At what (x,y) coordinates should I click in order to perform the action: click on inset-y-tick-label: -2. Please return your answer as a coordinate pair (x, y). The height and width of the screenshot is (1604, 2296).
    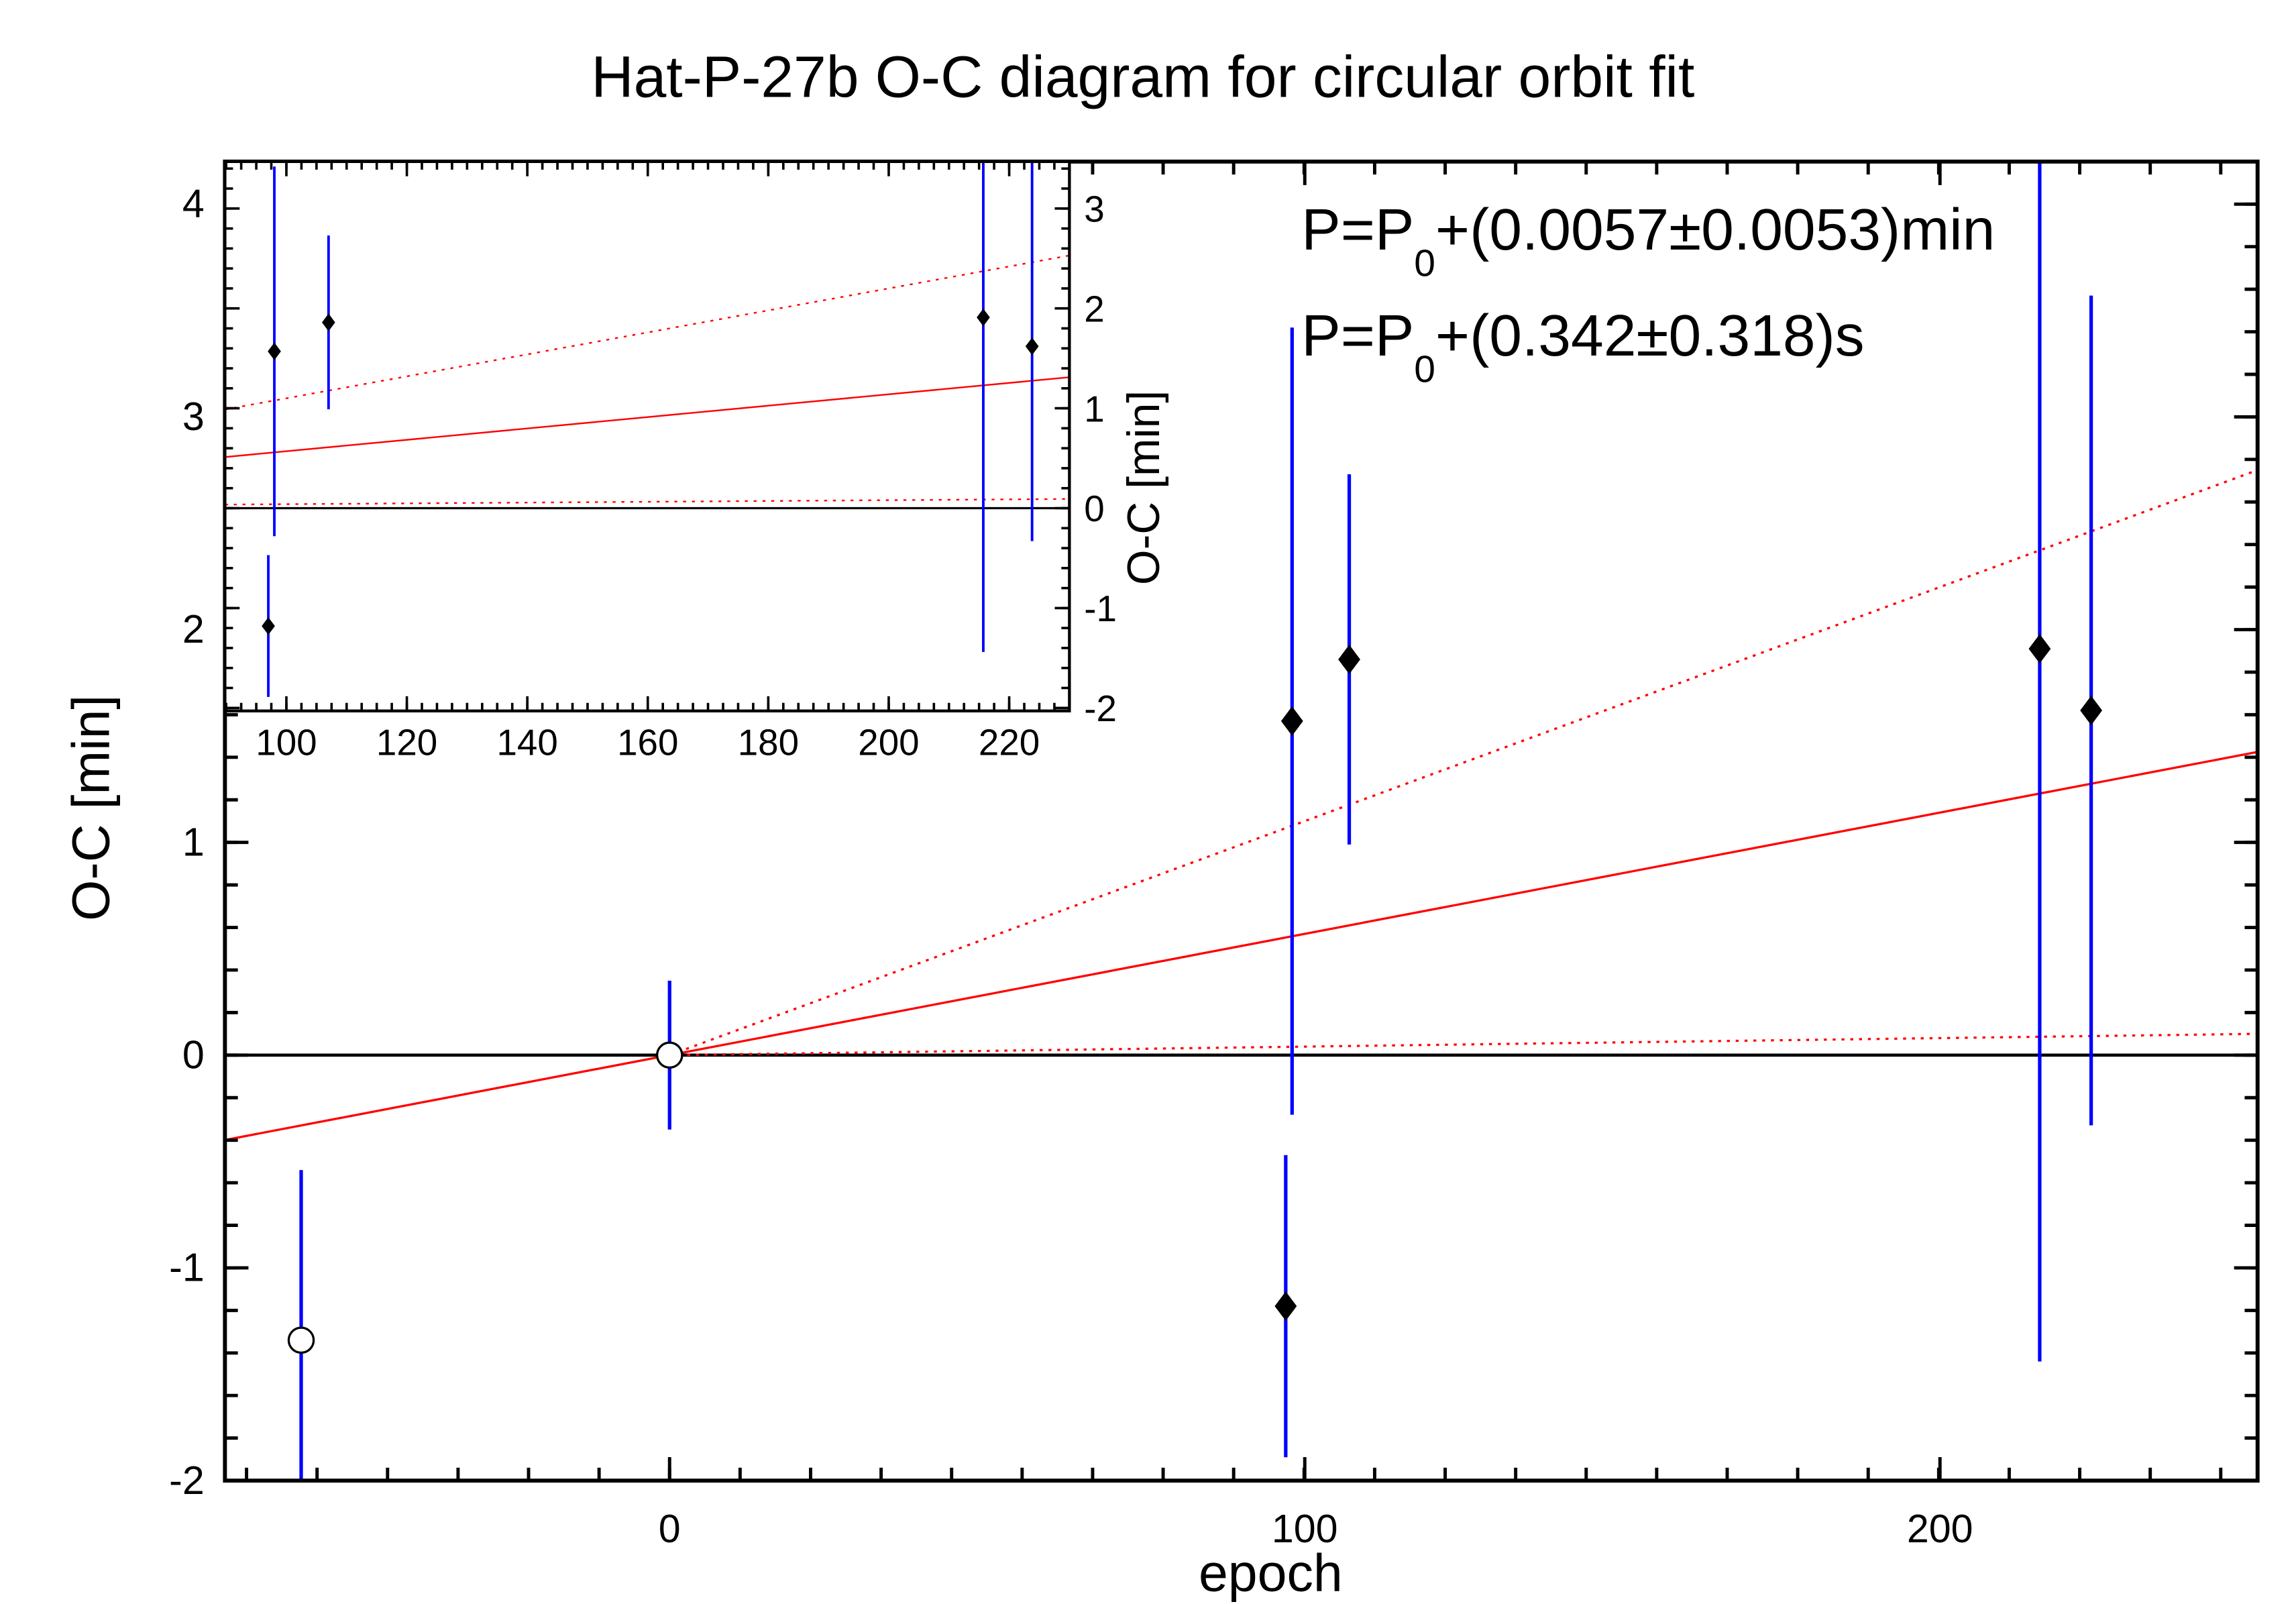
    Looking at the image, I should click on (1100, 708).